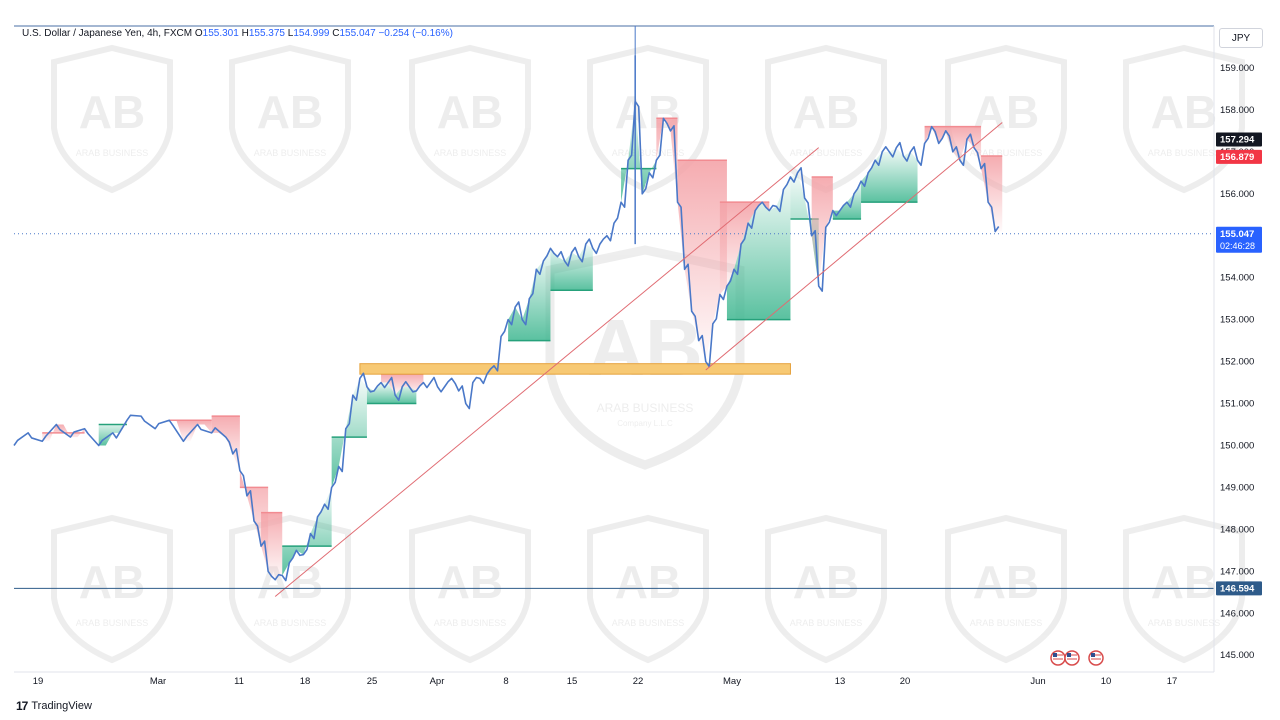 The image size is (1280, 720). Describe the element at coordinates (614, 679) in the screenshot. I see `time-axis: 19 Mar 11 18 25 Apr 8 15 22 May 13 20 Jun 10 17` at that location.